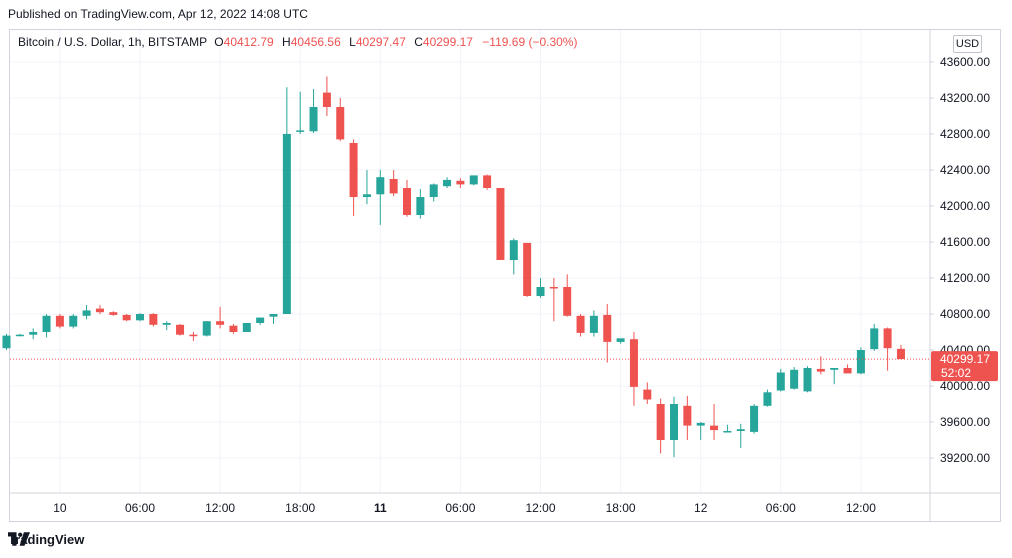 The width and height of the screenshot is (1012, 558). What do you see at coordinates (381, 42) in the screenshot?
I see `legend-low-value: 40297.47` at bounding box center [381, 42].